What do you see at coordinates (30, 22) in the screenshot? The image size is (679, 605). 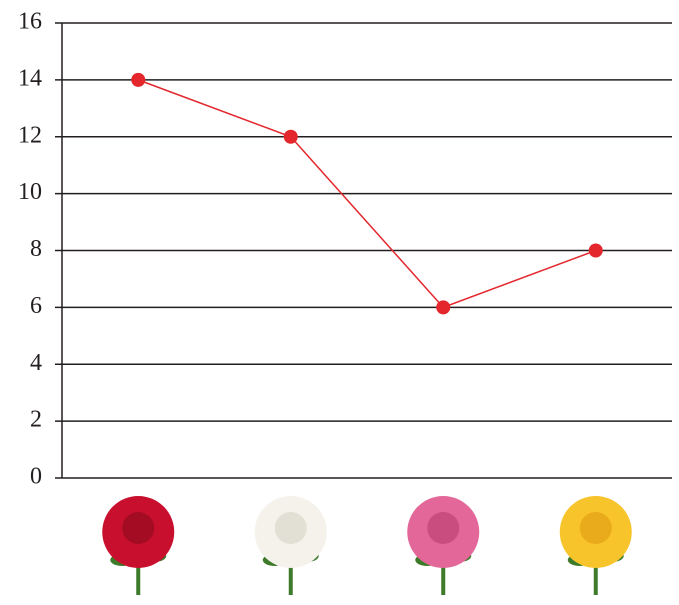 I see `y-tick-label: 16` at bounding box center [30, 22].